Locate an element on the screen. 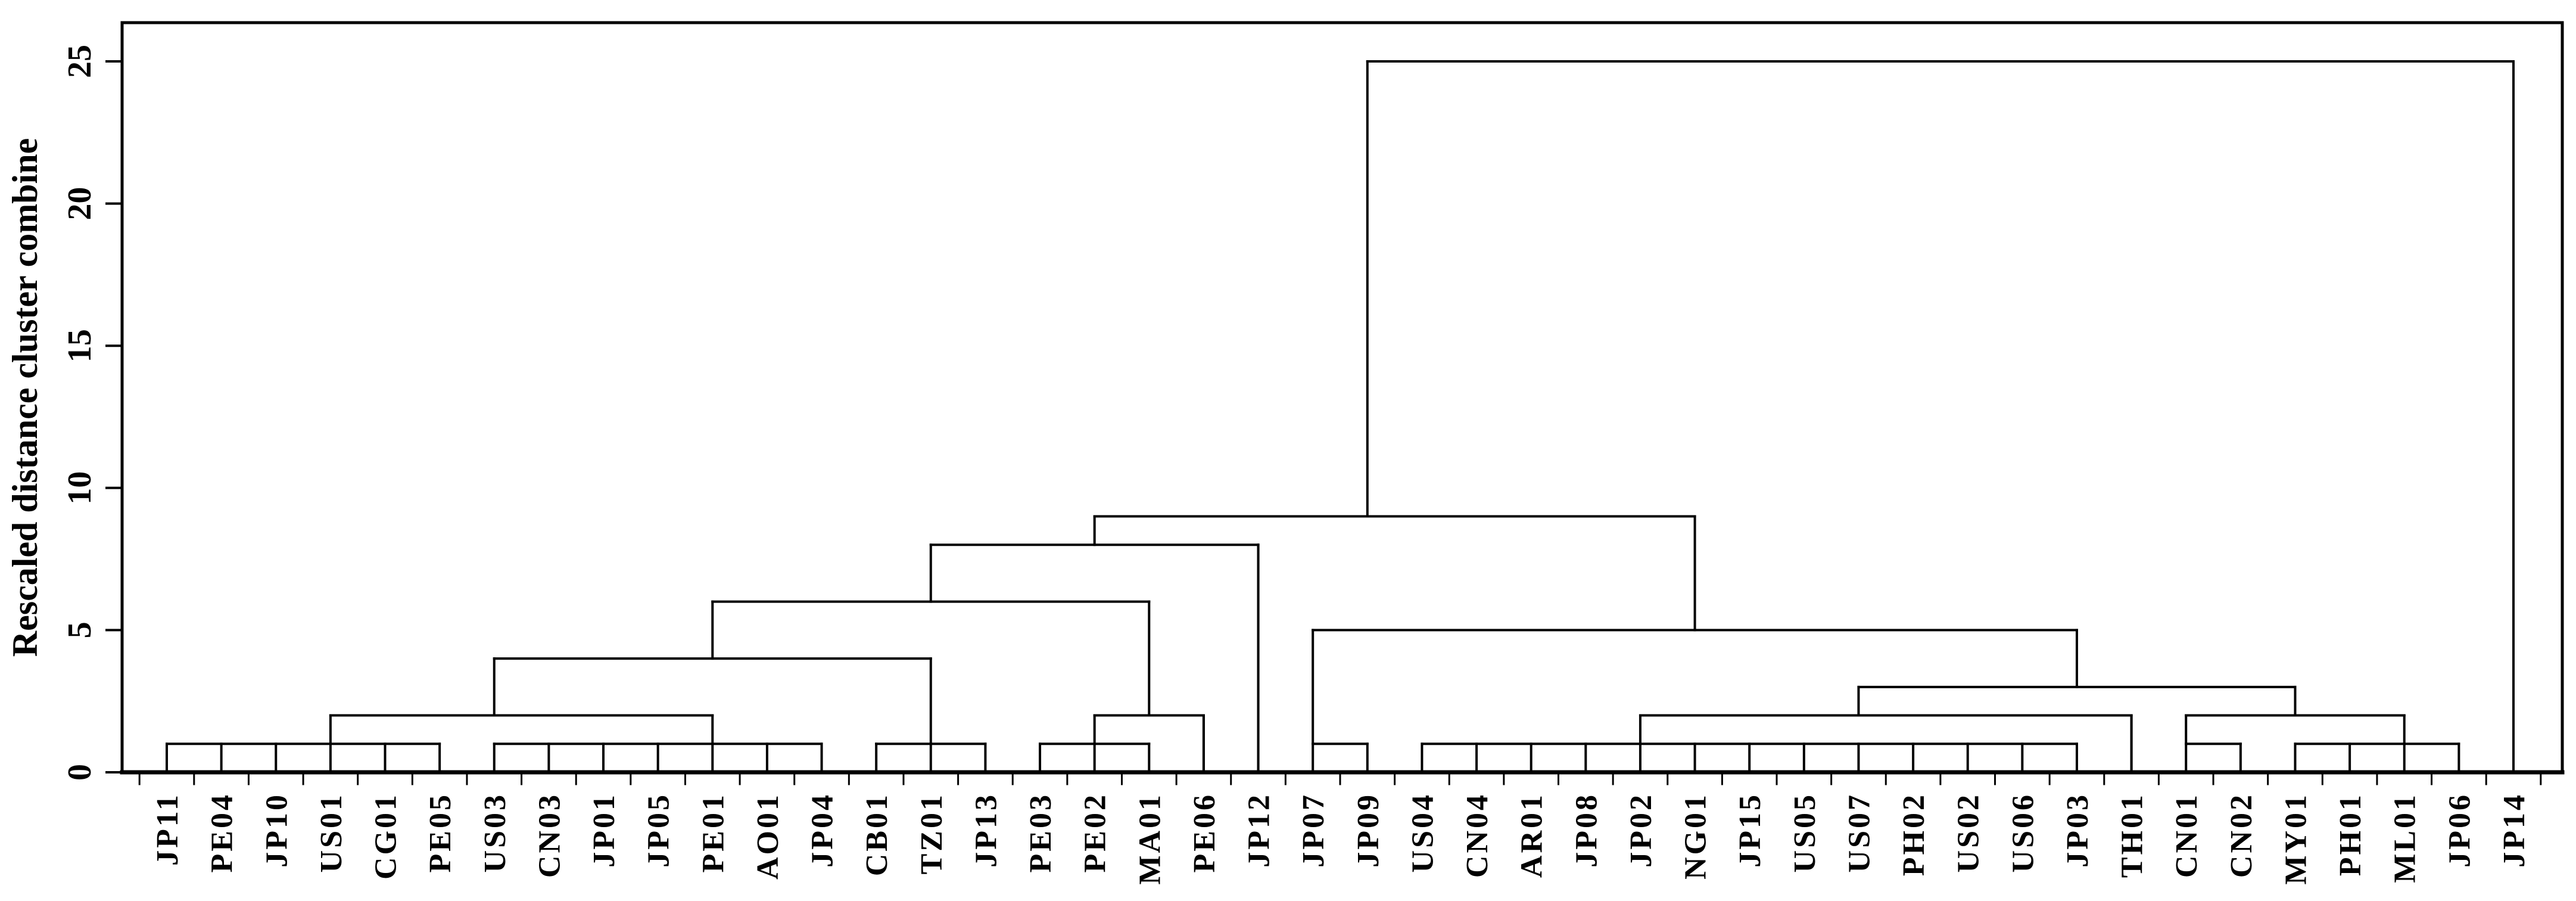 The height and width of the screenshot is (901, 2576). leaf-label-US04: US04 is located at coordinates (1423, 832).